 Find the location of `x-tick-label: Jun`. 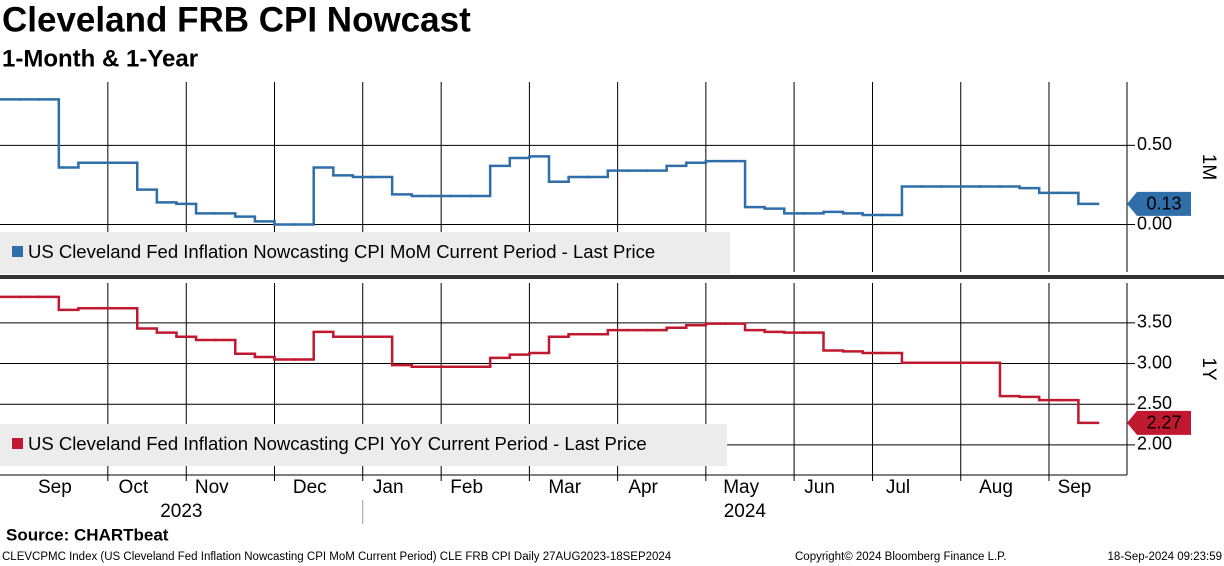

x-tick-label: Jun is located at coordinates (819, 487).